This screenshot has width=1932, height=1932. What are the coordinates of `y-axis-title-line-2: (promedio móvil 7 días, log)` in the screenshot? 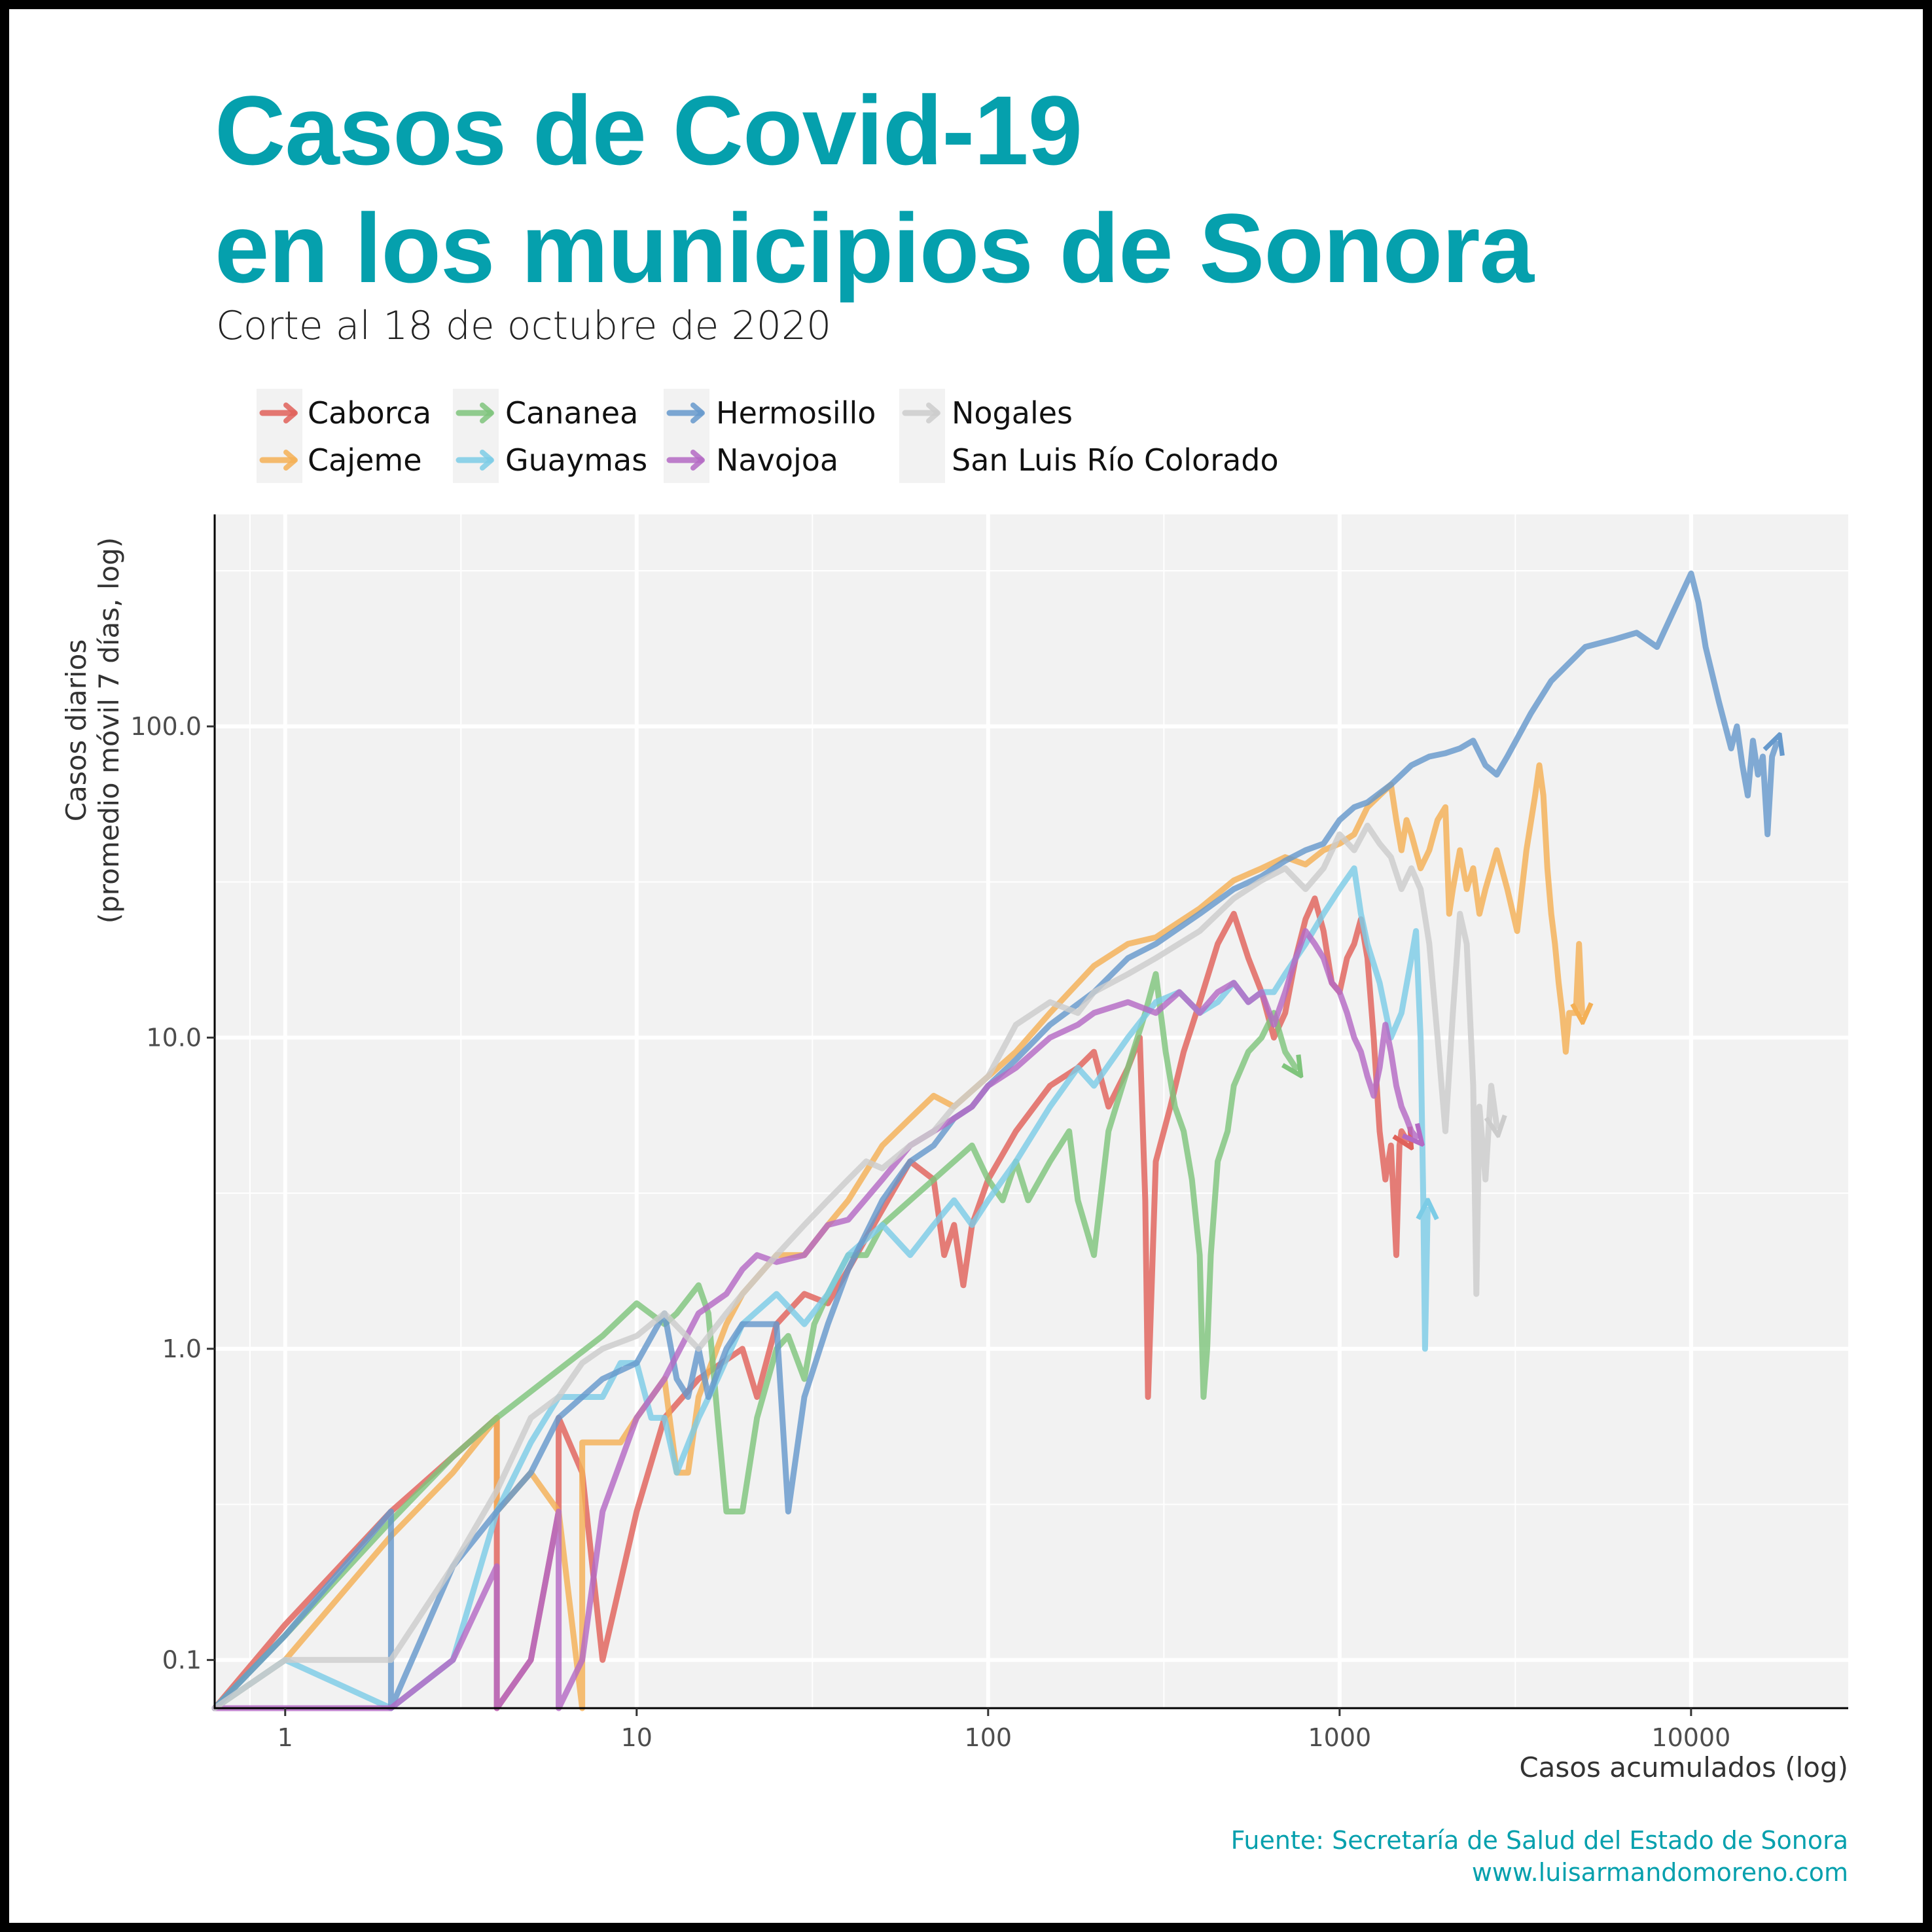 It's located at (109, 730).